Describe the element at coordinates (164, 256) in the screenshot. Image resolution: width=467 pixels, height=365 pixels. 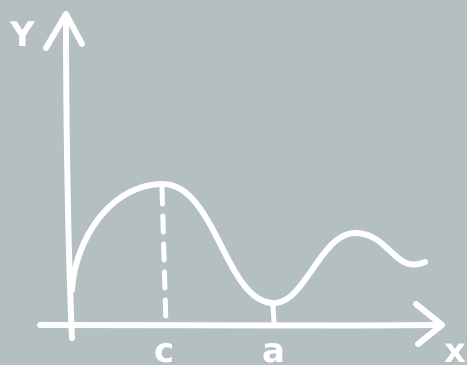
I see `dashed-max-line` at that location.